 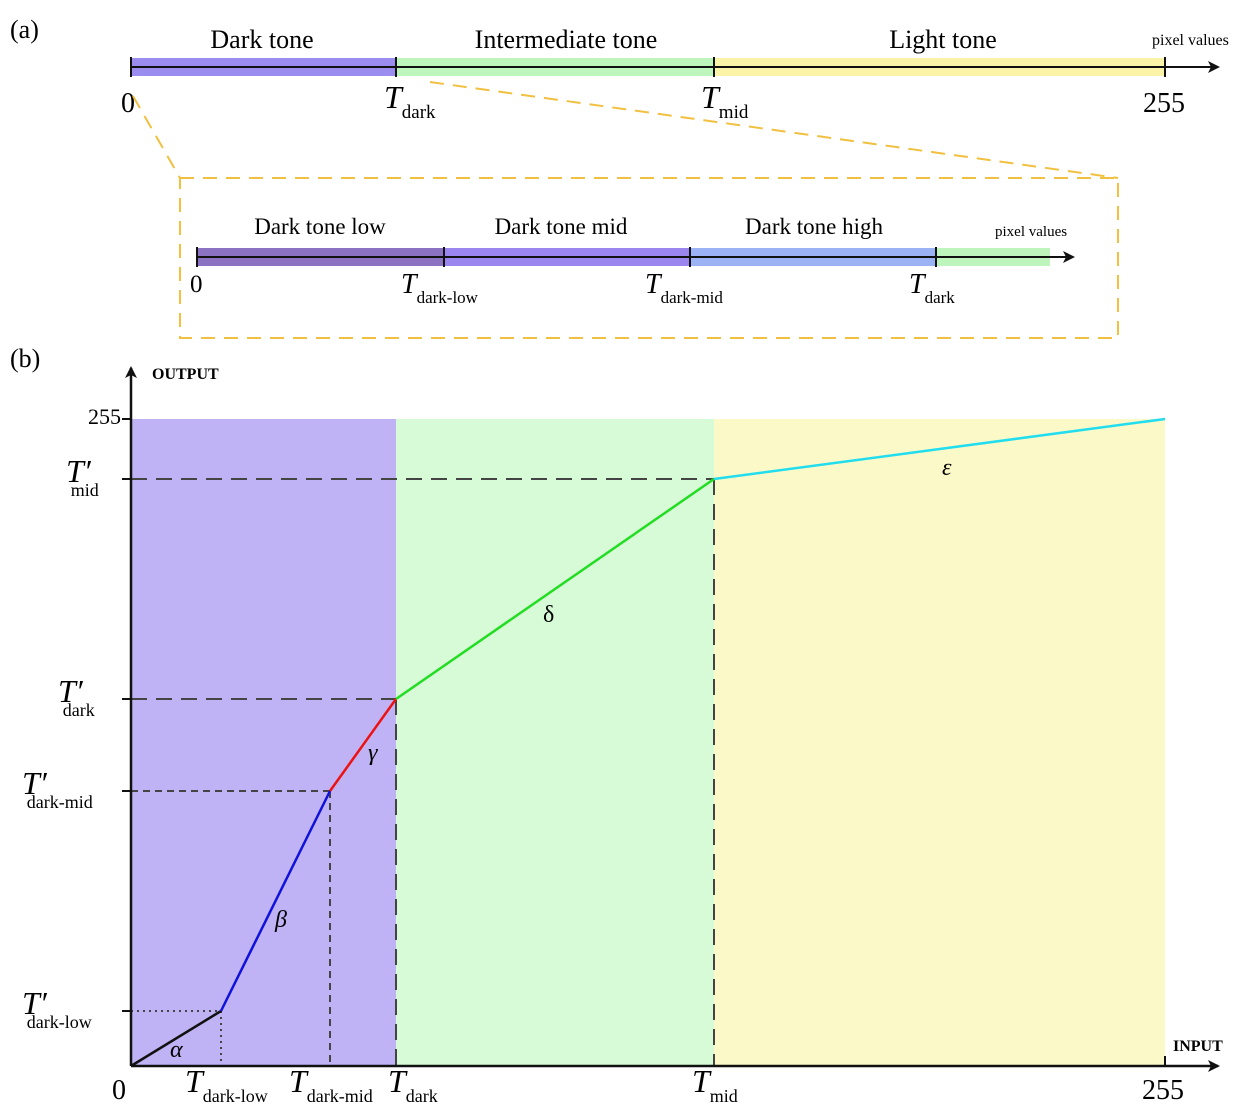 I want to click on x-label-t-dark: Tdark, so click(x=413, y=1084).